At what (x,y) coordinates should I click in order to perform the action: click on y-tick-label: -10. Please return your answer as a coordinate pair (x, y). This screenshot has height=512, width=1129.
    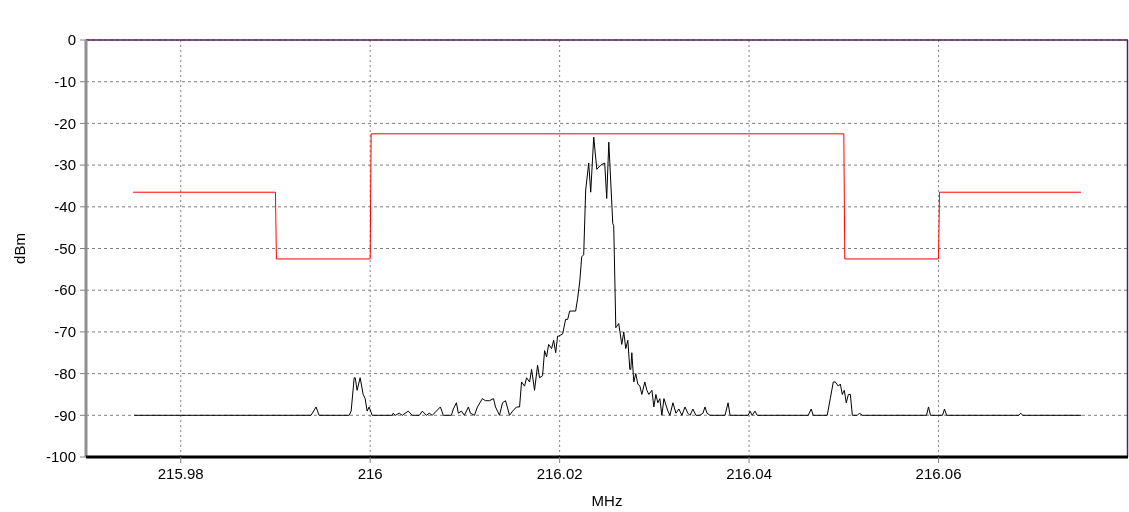
    Looking at the image, I should click on (65, 81).